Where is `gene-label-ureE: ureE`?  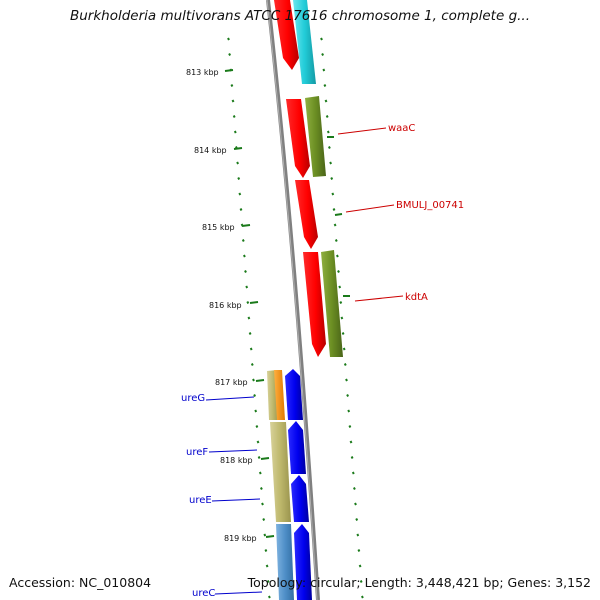 gene-label-ureE: ureE is located at coordinates (200, 500).